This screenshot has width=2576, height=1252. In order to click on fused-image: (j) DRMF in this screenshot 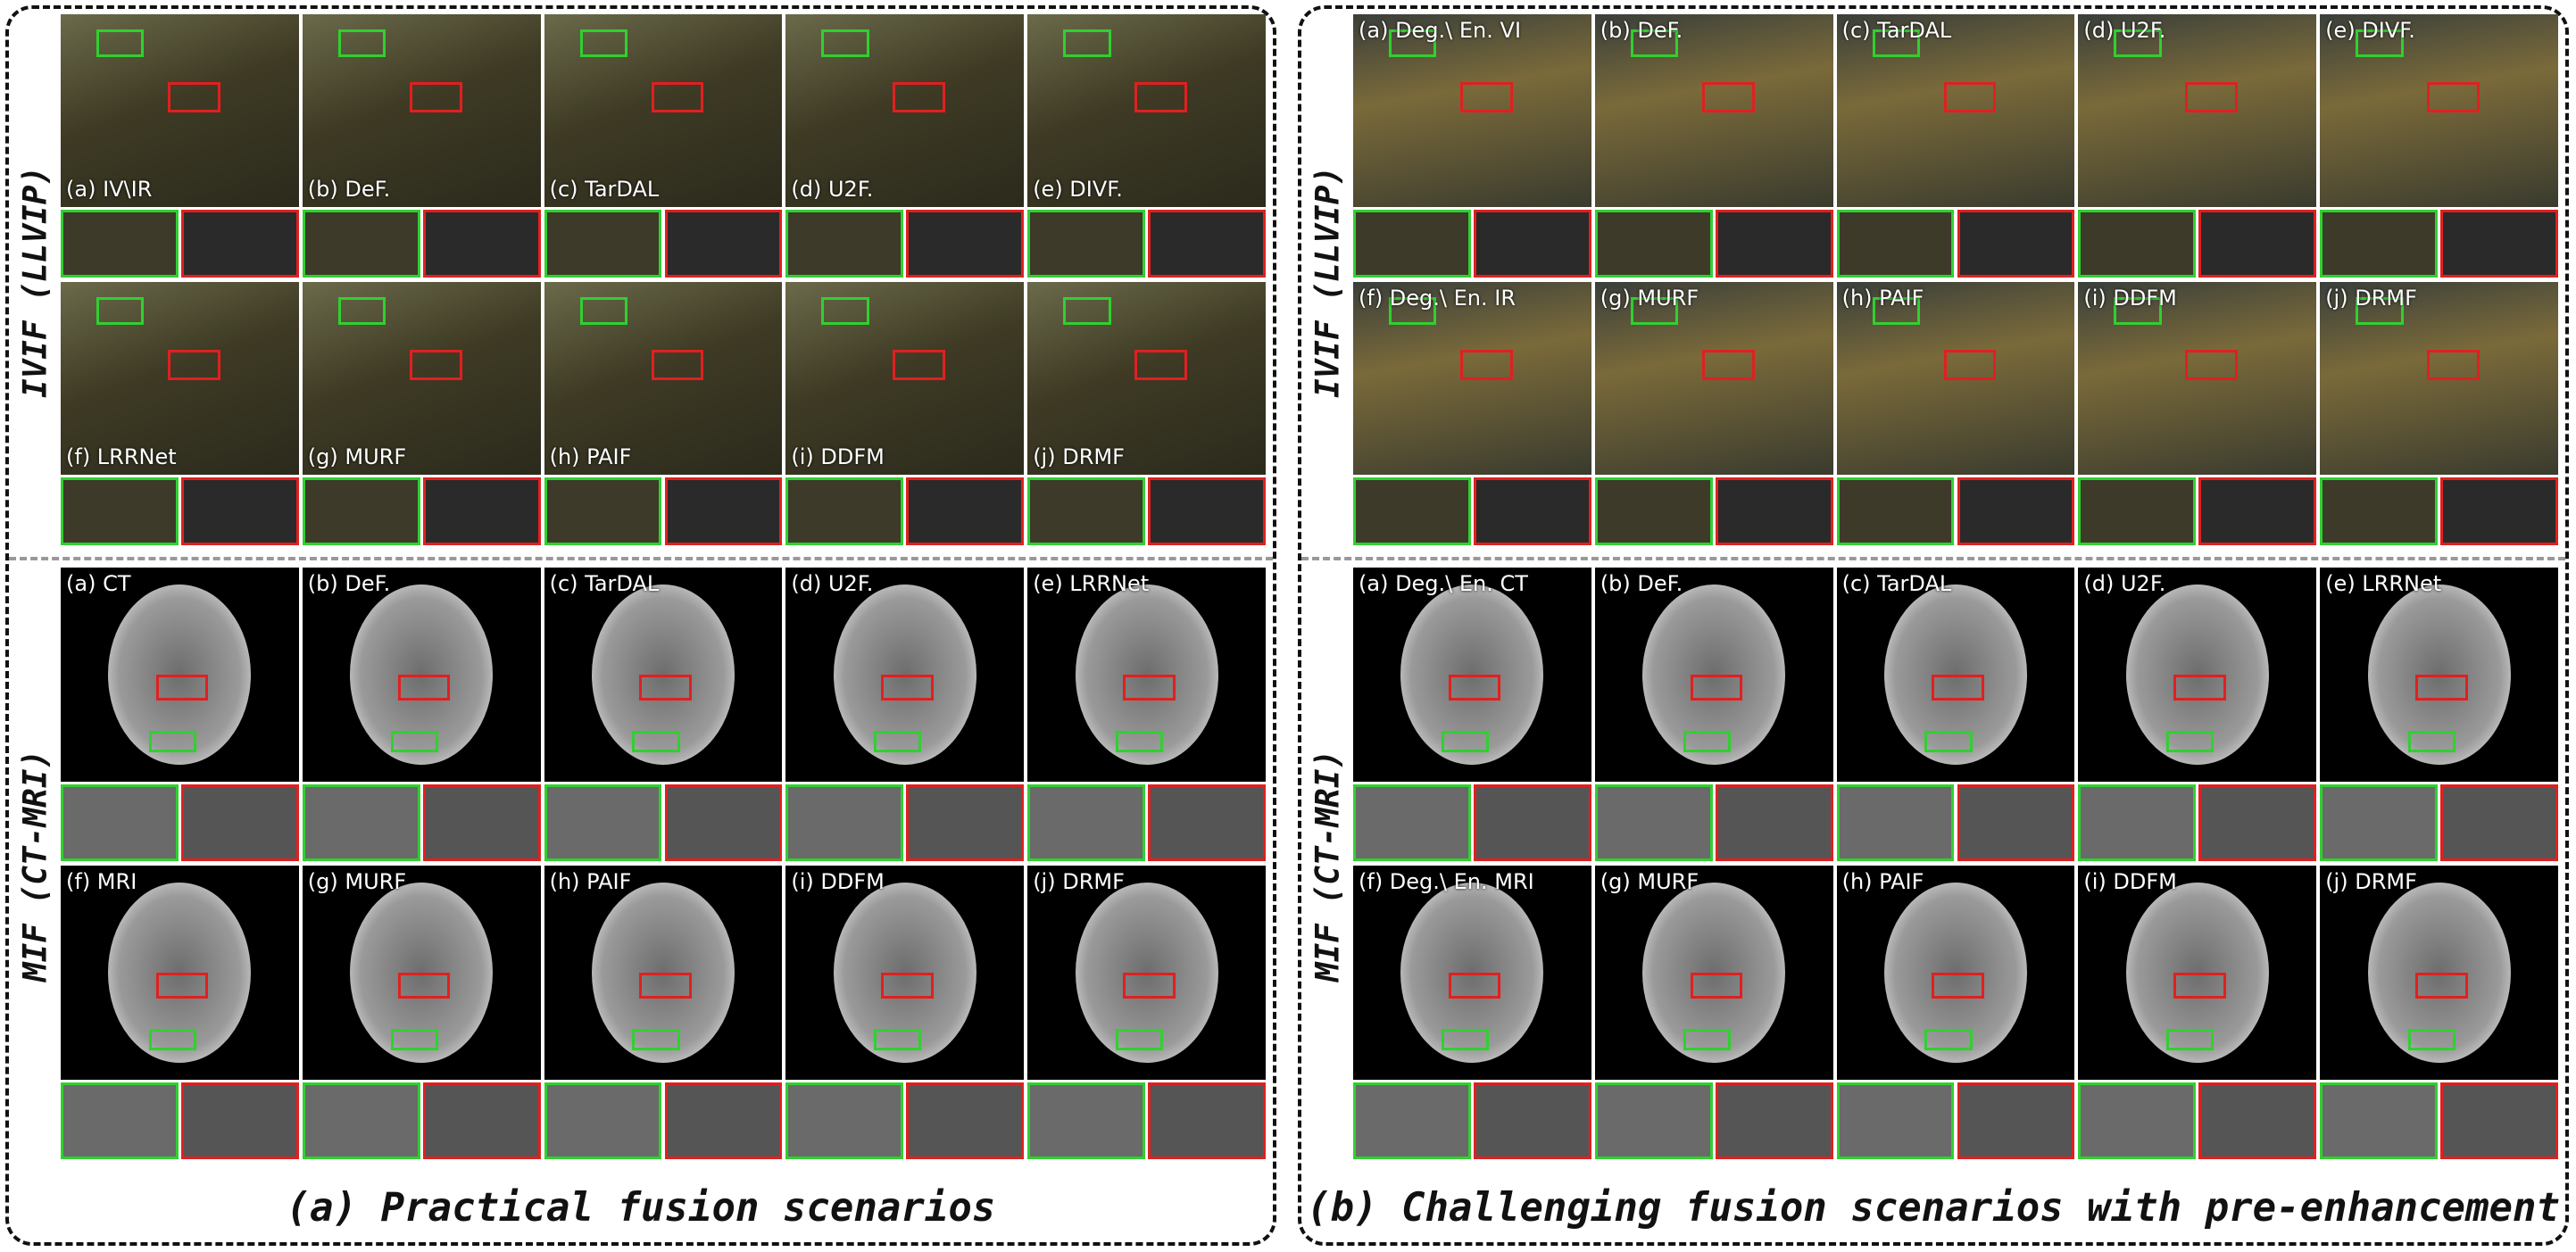, I will do `click(1147, 378)`.